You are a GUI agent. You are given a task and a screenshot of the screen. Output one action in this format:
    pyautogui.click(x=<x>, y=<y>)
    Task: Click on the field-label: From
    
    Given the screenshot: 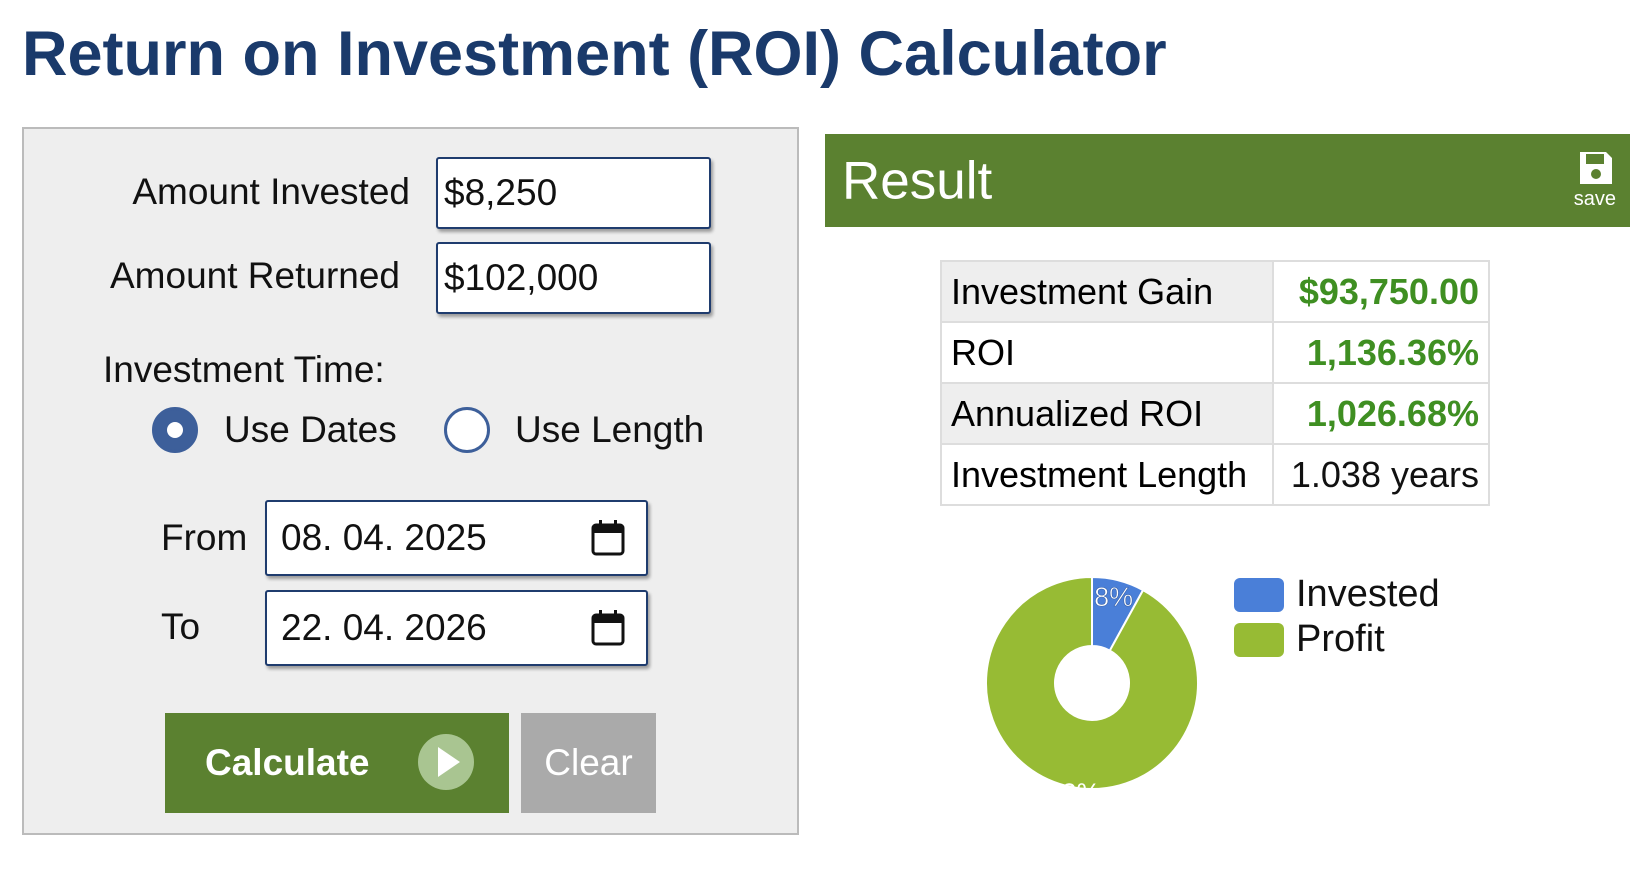 What is the action you would take?
    pyautogui.click(x=204, y=537)
    